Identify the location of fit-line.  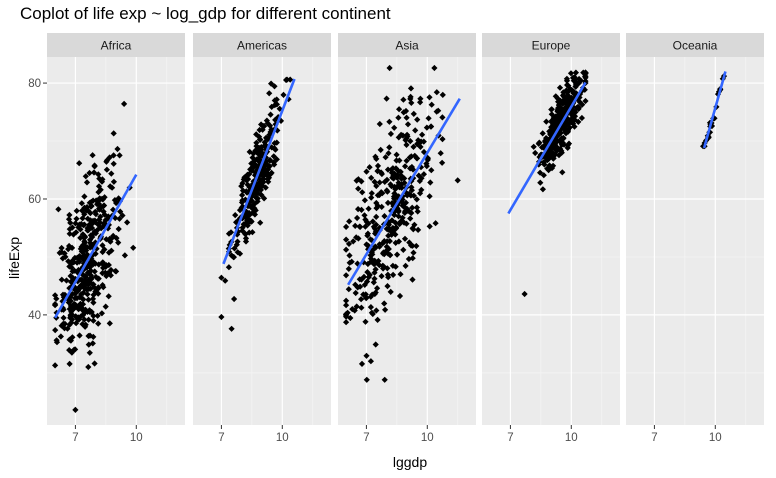
(259, 171).